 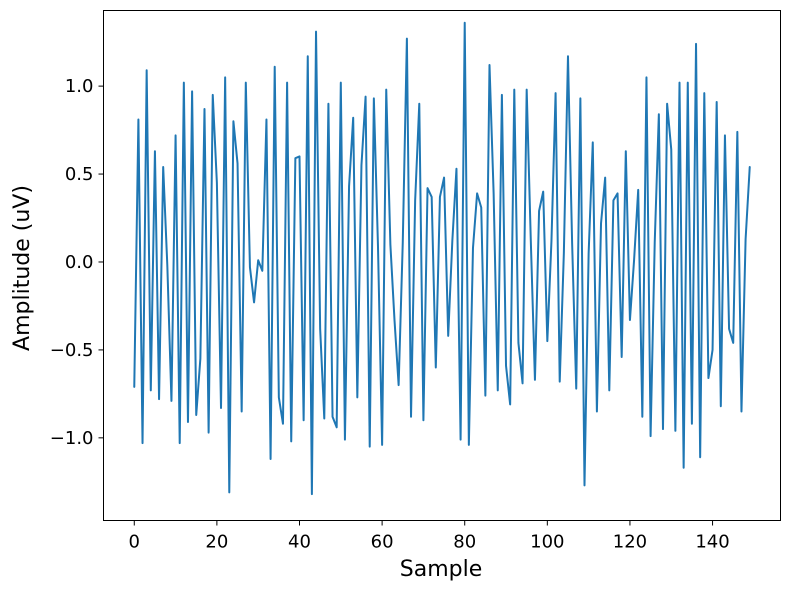 I want to click on y-axis-title: Amplitude (uV), so click(x=22, y=268).